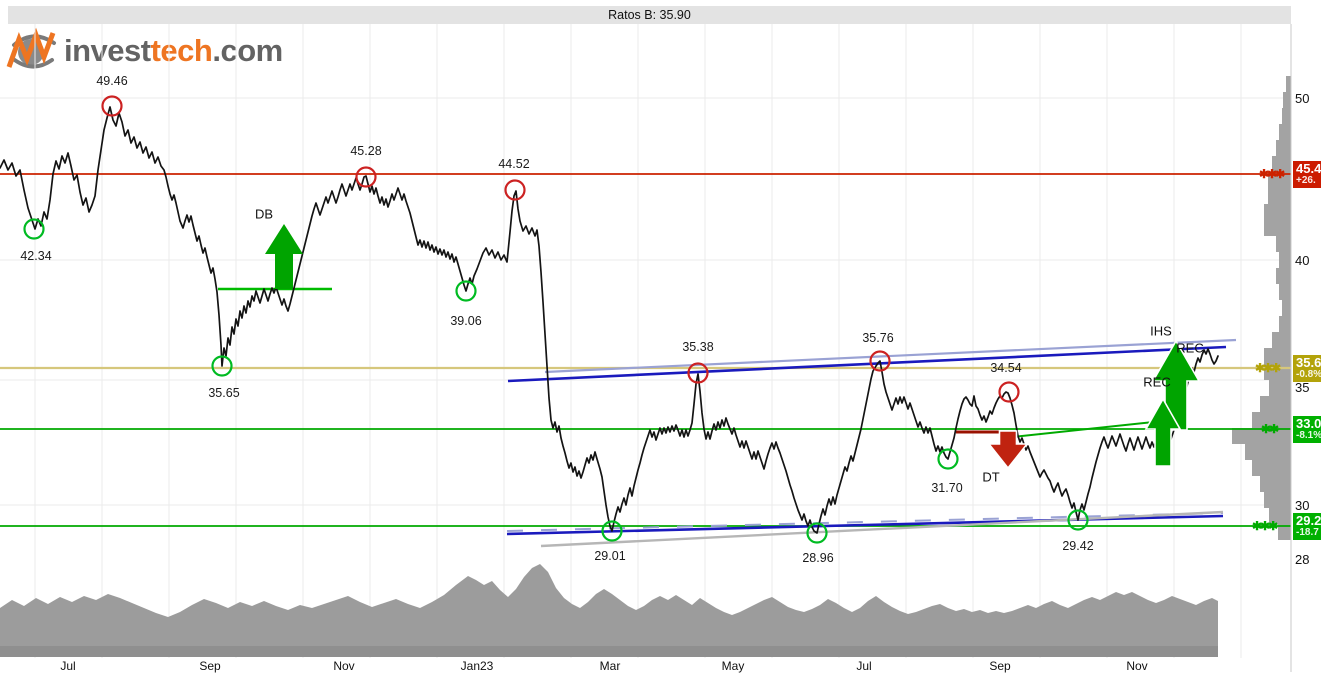 Image resolution: width=1321 pixels, height=680 pixels. I want to click on down-arrow-icon, so click(1008, 450).